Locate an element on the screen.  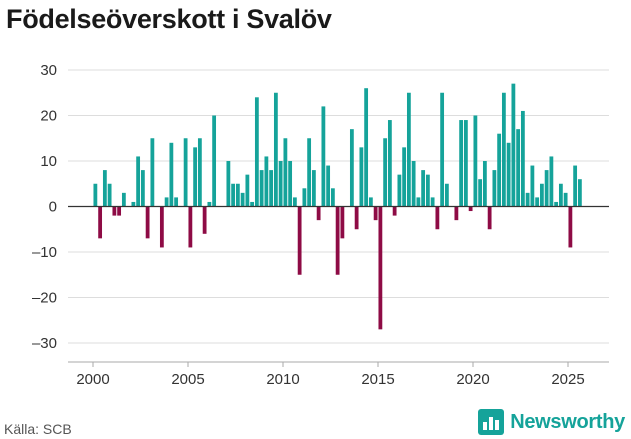
x-tick-label: 2025 is located at coordinates (567, 379).